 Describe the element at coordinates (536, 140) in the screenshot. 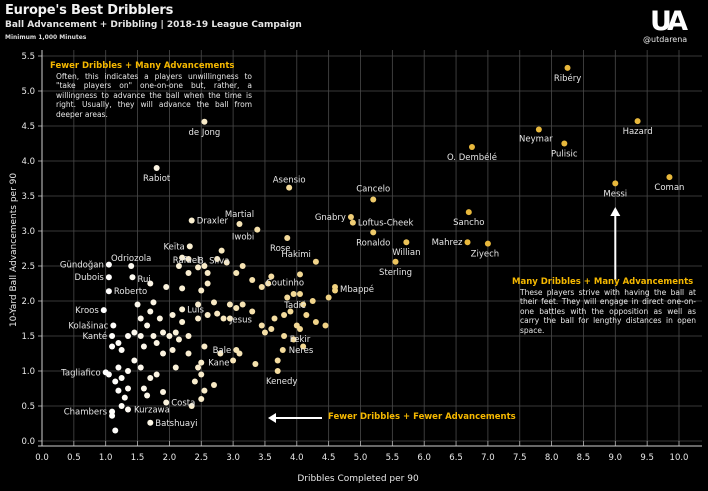

I see `point-label: Neymar` at that location.